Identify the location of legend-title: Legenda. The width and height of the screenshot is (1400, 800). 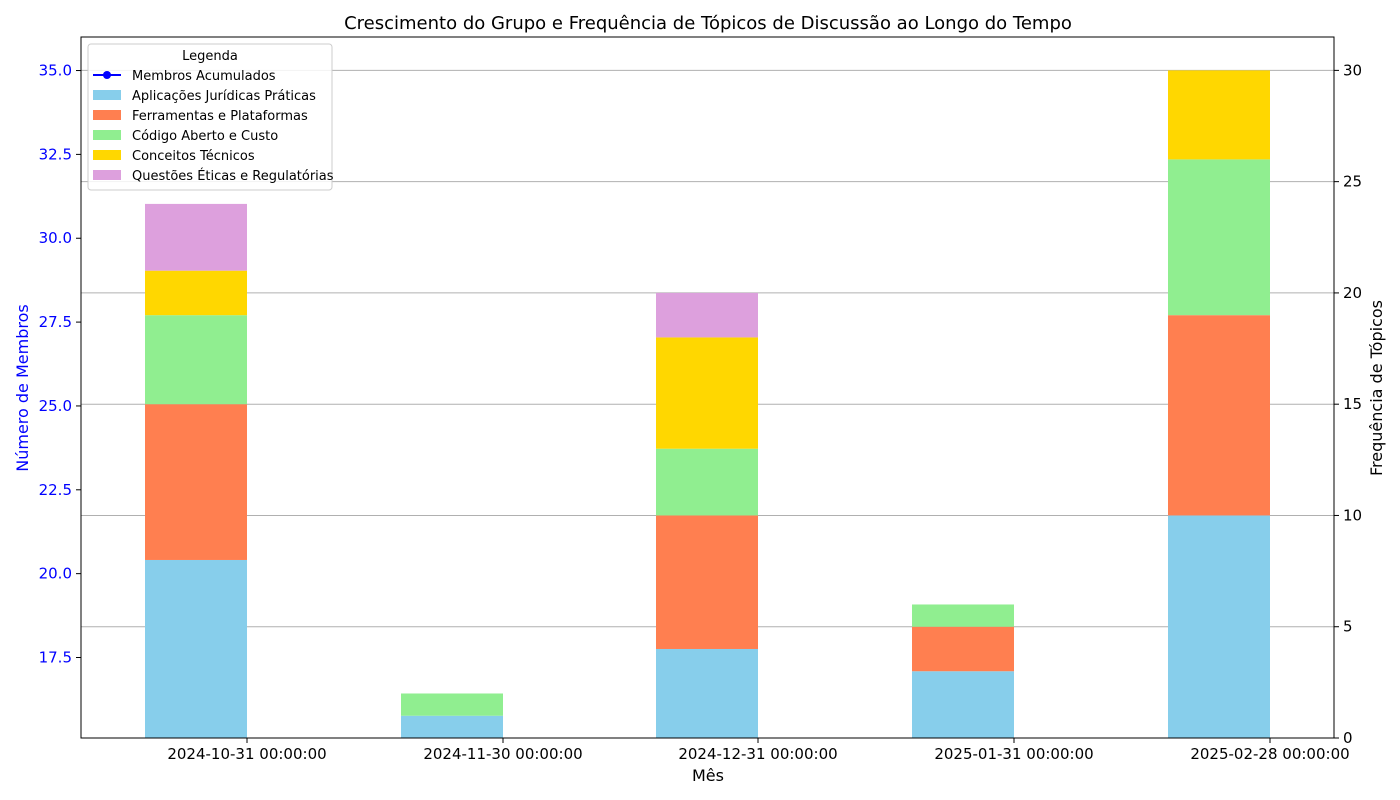
(210, 56).